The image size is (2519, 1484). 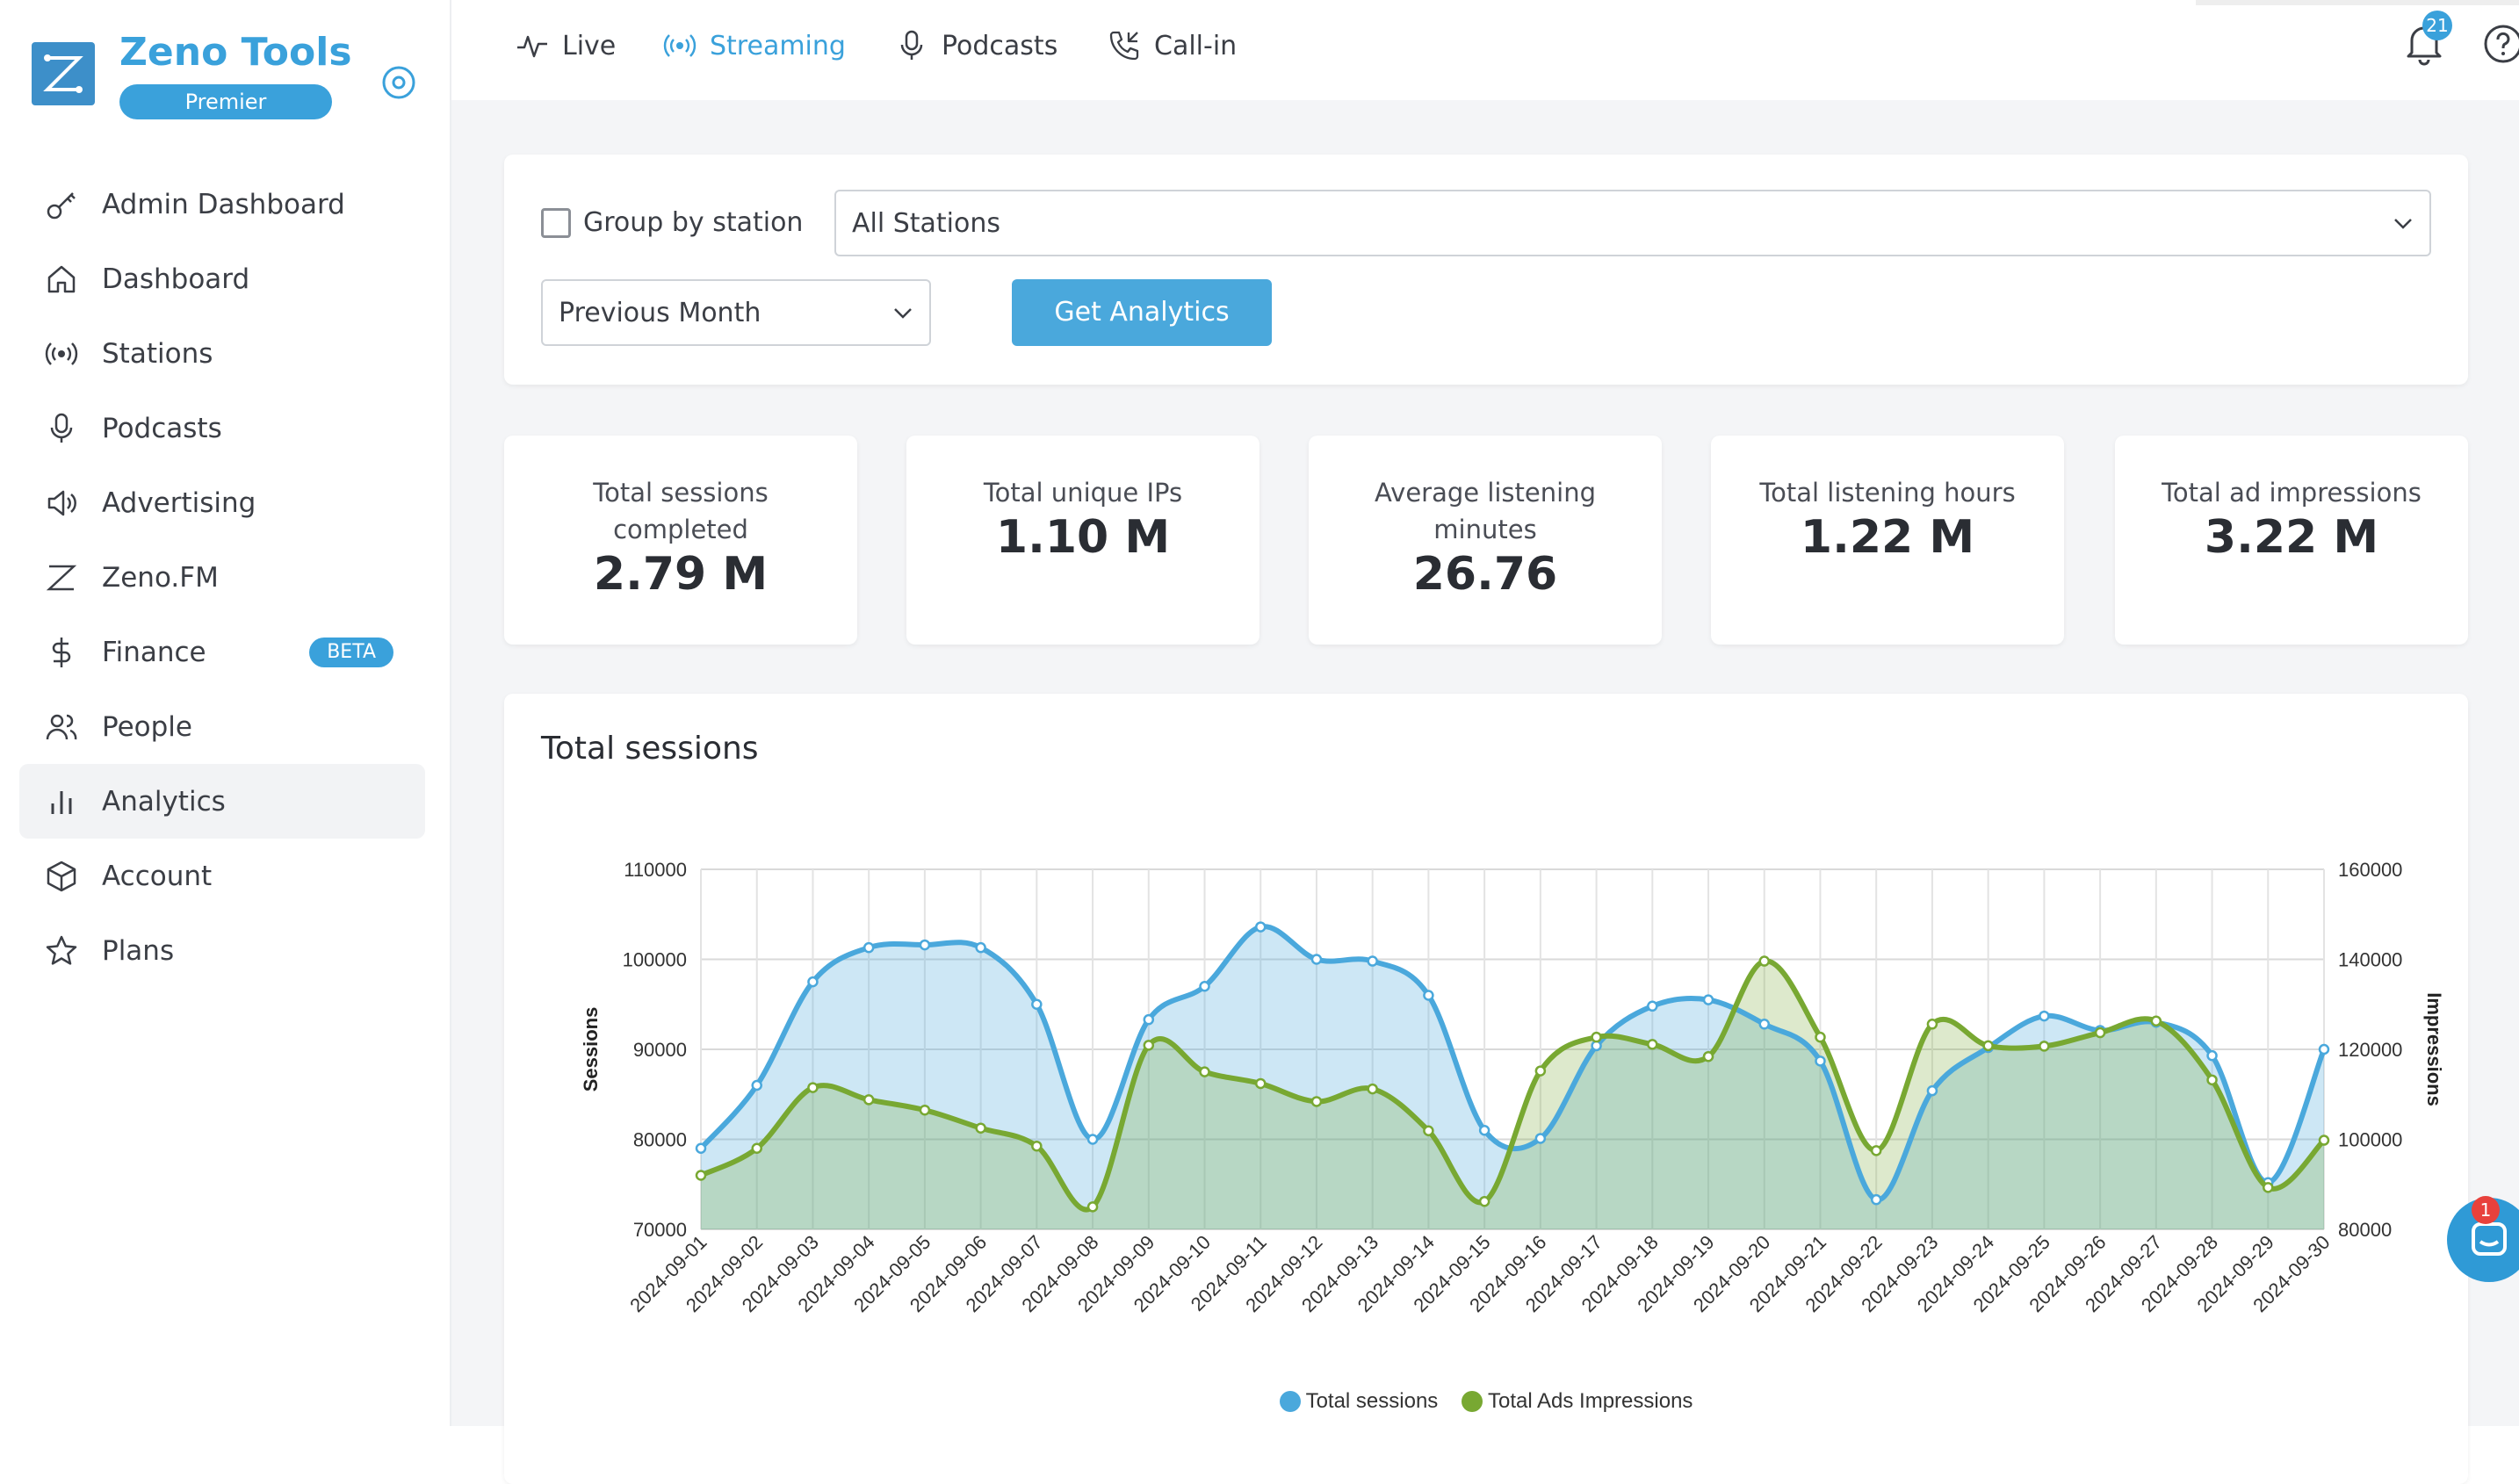 What do you see at coordinates (2500, 45) in the screenshot?
I see `help-icon` at bounding box center [2500, 45].